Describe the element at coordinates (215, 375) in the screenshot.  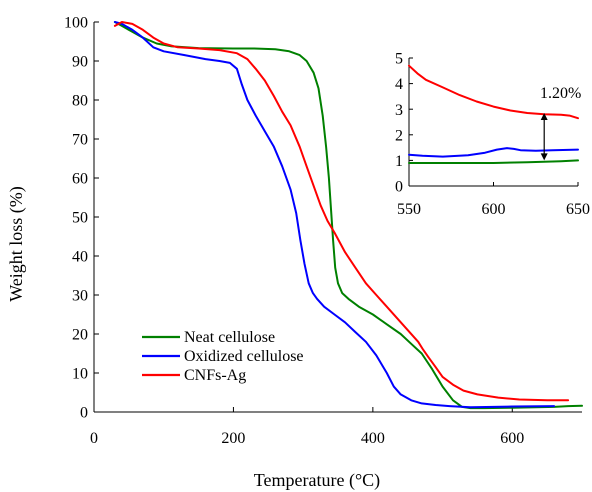
I see `legend-label-cnfs-ag: CNFs-Ag` at that location.